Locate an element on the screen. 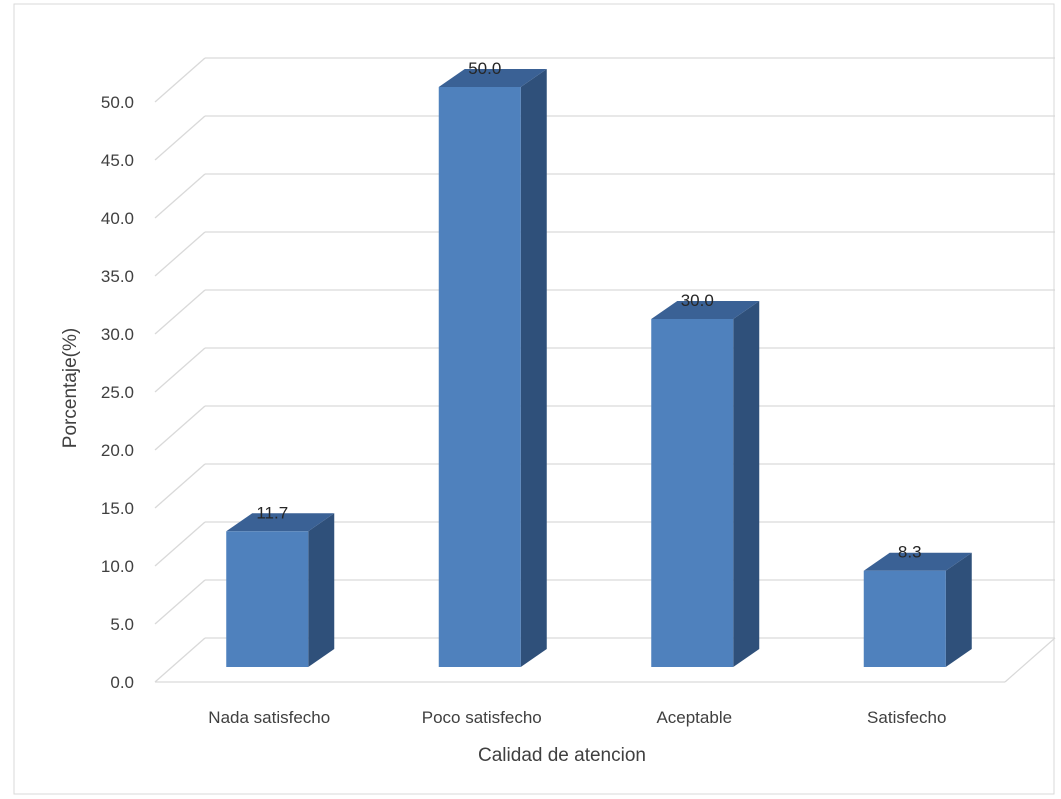 This screenshot has width=1061, height=799. x-category-label: Aceptable is located at coordinates (694, 717).